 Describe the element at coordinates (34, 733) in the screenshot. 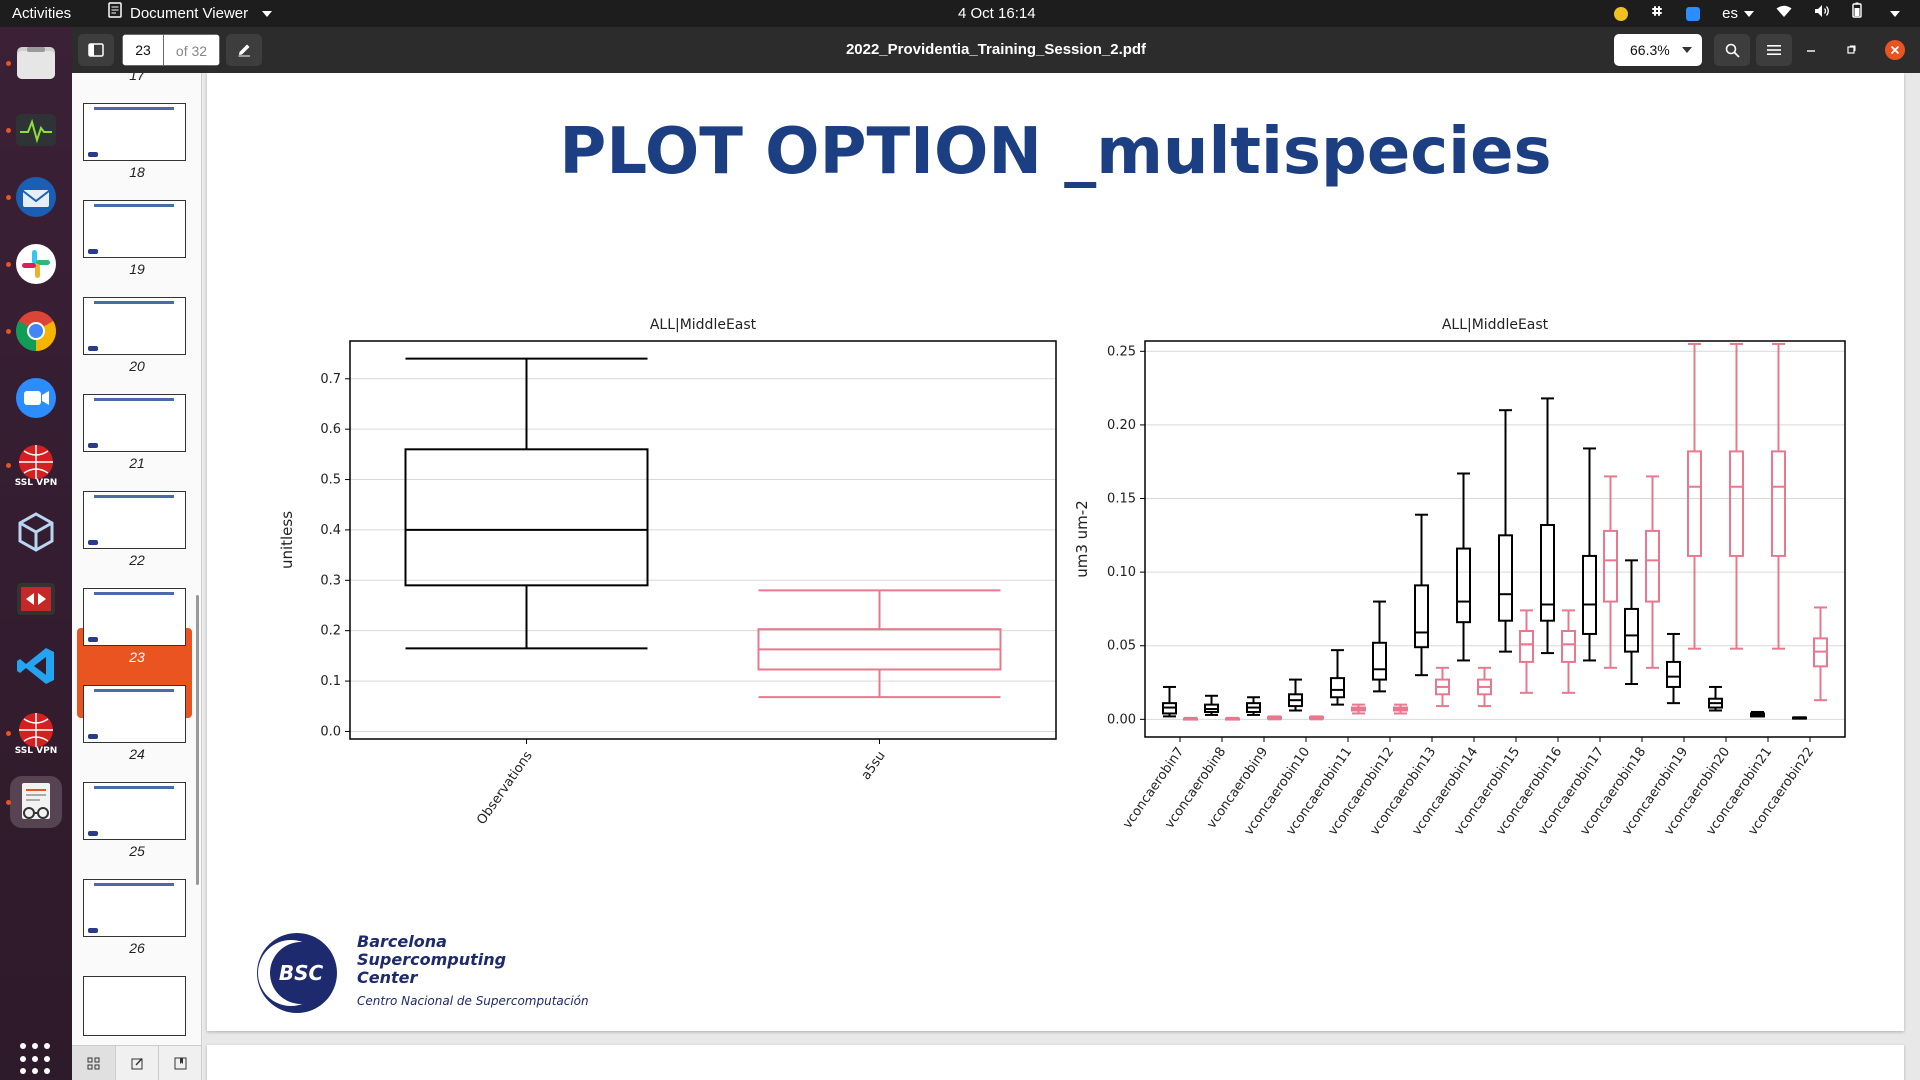

I see `dock-ssl-vpn-2: SSL VPN` at that location.